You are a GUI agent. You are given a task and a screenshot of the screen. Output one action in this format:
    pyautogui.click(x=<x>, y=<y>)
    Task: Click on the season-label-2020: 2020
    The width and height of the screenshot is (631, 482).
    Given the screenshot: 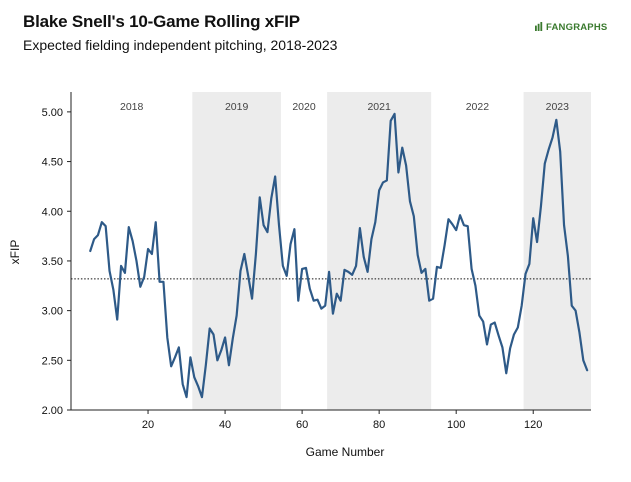 What is the action you would take?
    pyautogui.click(x=304, y=107)
    